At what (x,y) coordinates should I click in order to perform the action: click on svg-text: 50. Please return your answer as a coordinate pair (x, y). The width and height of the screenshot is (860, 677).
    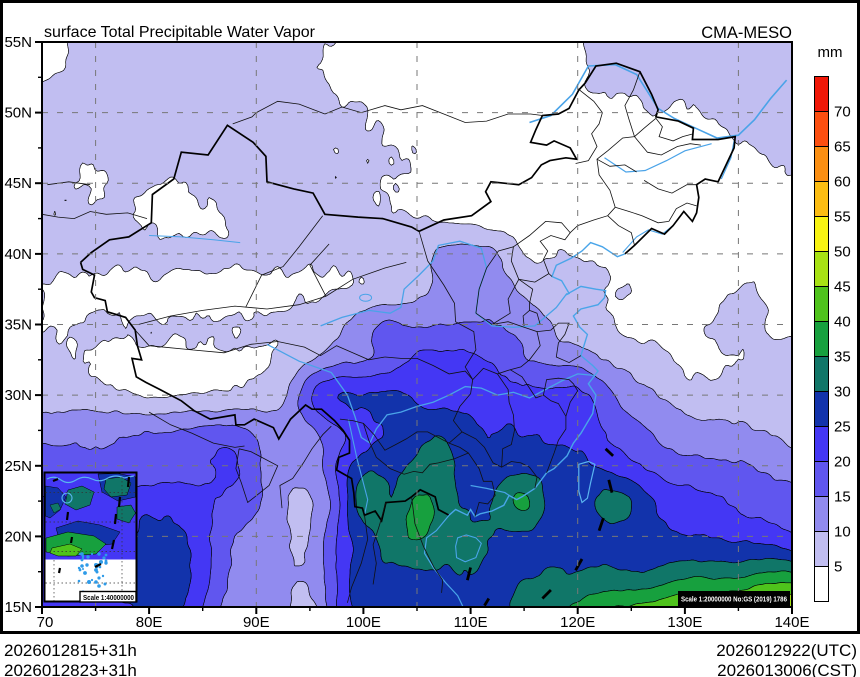
    Looking at the image, I should click on (842, 252).